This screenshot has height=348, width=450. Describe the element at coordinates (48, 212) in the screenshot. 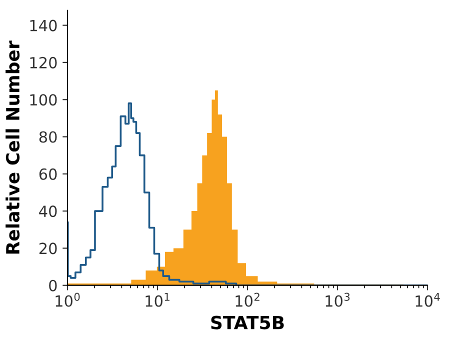

I see `y-tick-label: 40` at that location.